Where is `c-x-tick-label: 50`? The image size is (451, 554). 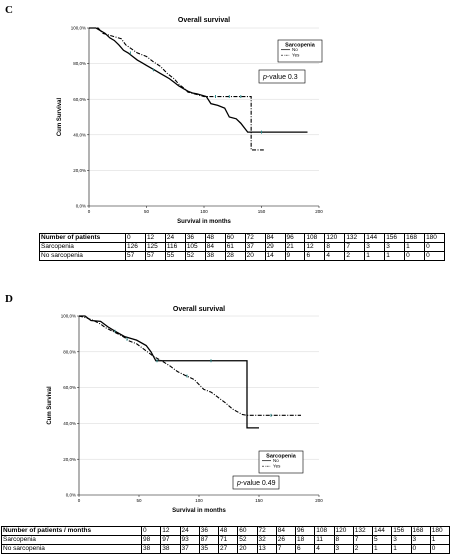 c-x-tick-label: 50 is located at coordinates (147, 211).